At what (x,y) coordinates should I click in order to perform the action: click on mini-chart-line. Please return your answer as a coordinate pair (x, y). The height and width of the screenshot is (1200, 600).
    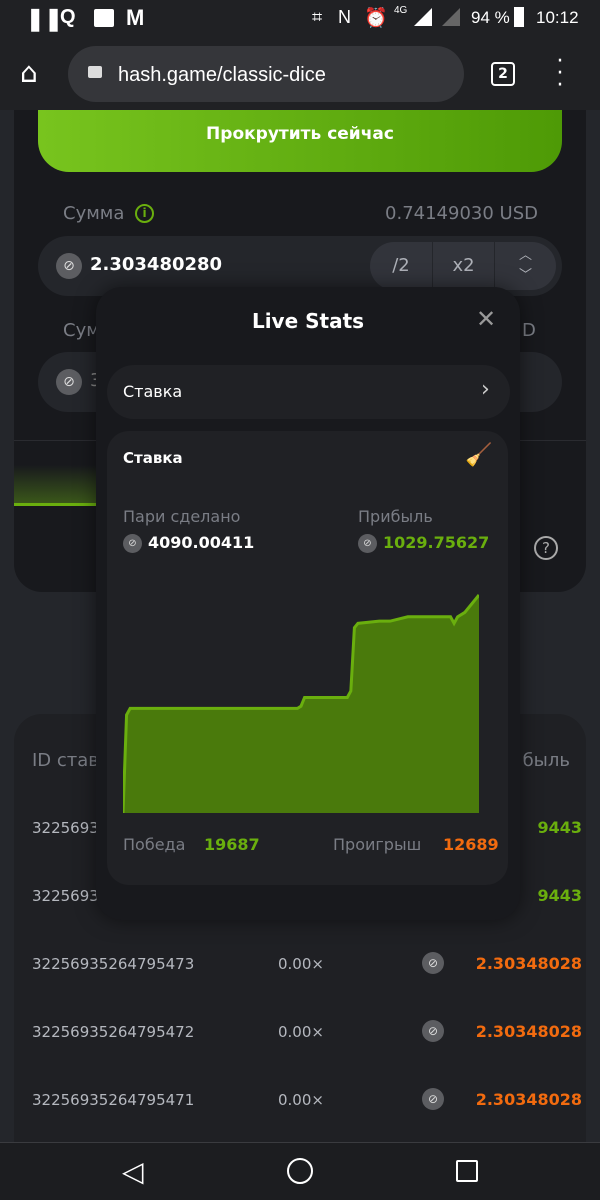
    Looking at the image, I should click on (59, 504).